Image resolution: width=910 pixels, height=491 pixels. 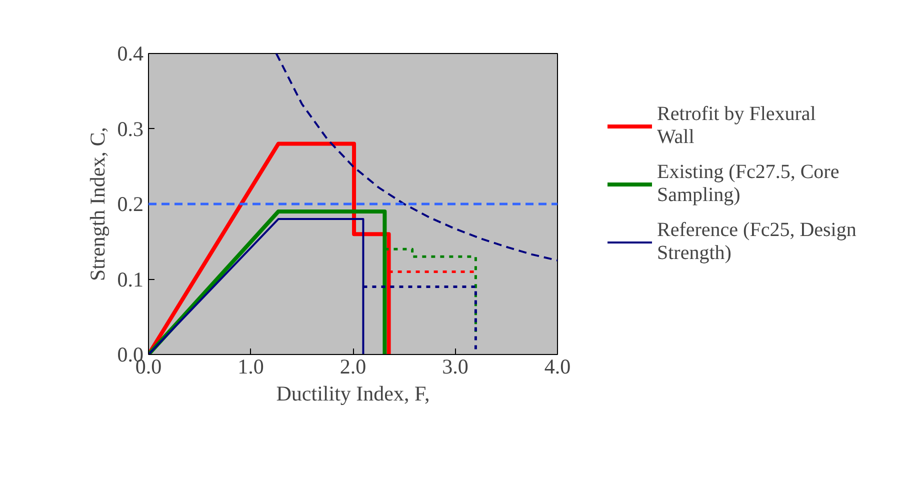 What do you see at coordinates (130, 204) in the screenshot?
I see `y-tick-label: 0.2` at bounding box center [130, 204].